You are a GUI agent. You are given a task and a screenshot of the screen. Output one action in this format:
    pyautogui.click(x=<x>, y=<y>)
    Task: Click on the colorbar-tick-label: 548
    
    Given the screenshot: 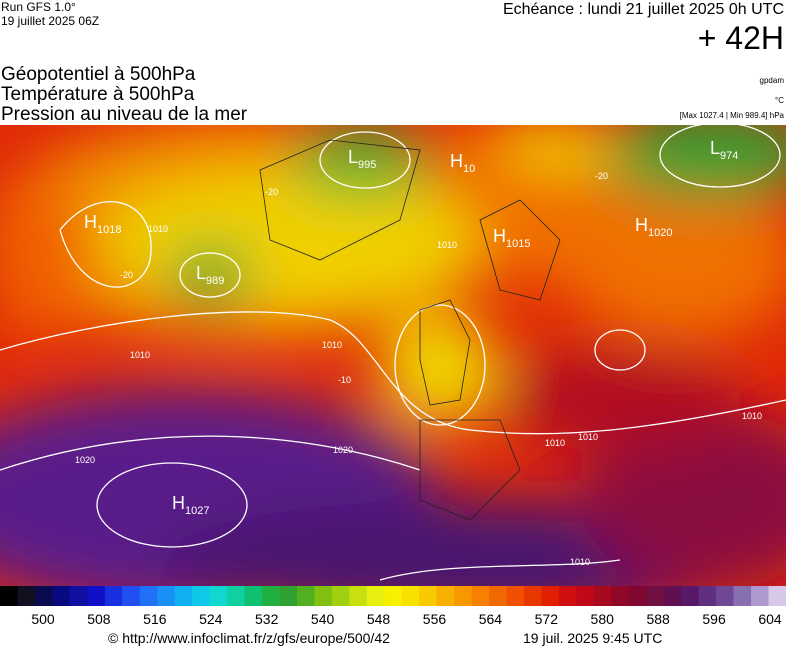 What is the action you would take?
    pyautogui.click(x=379, y=619)
    